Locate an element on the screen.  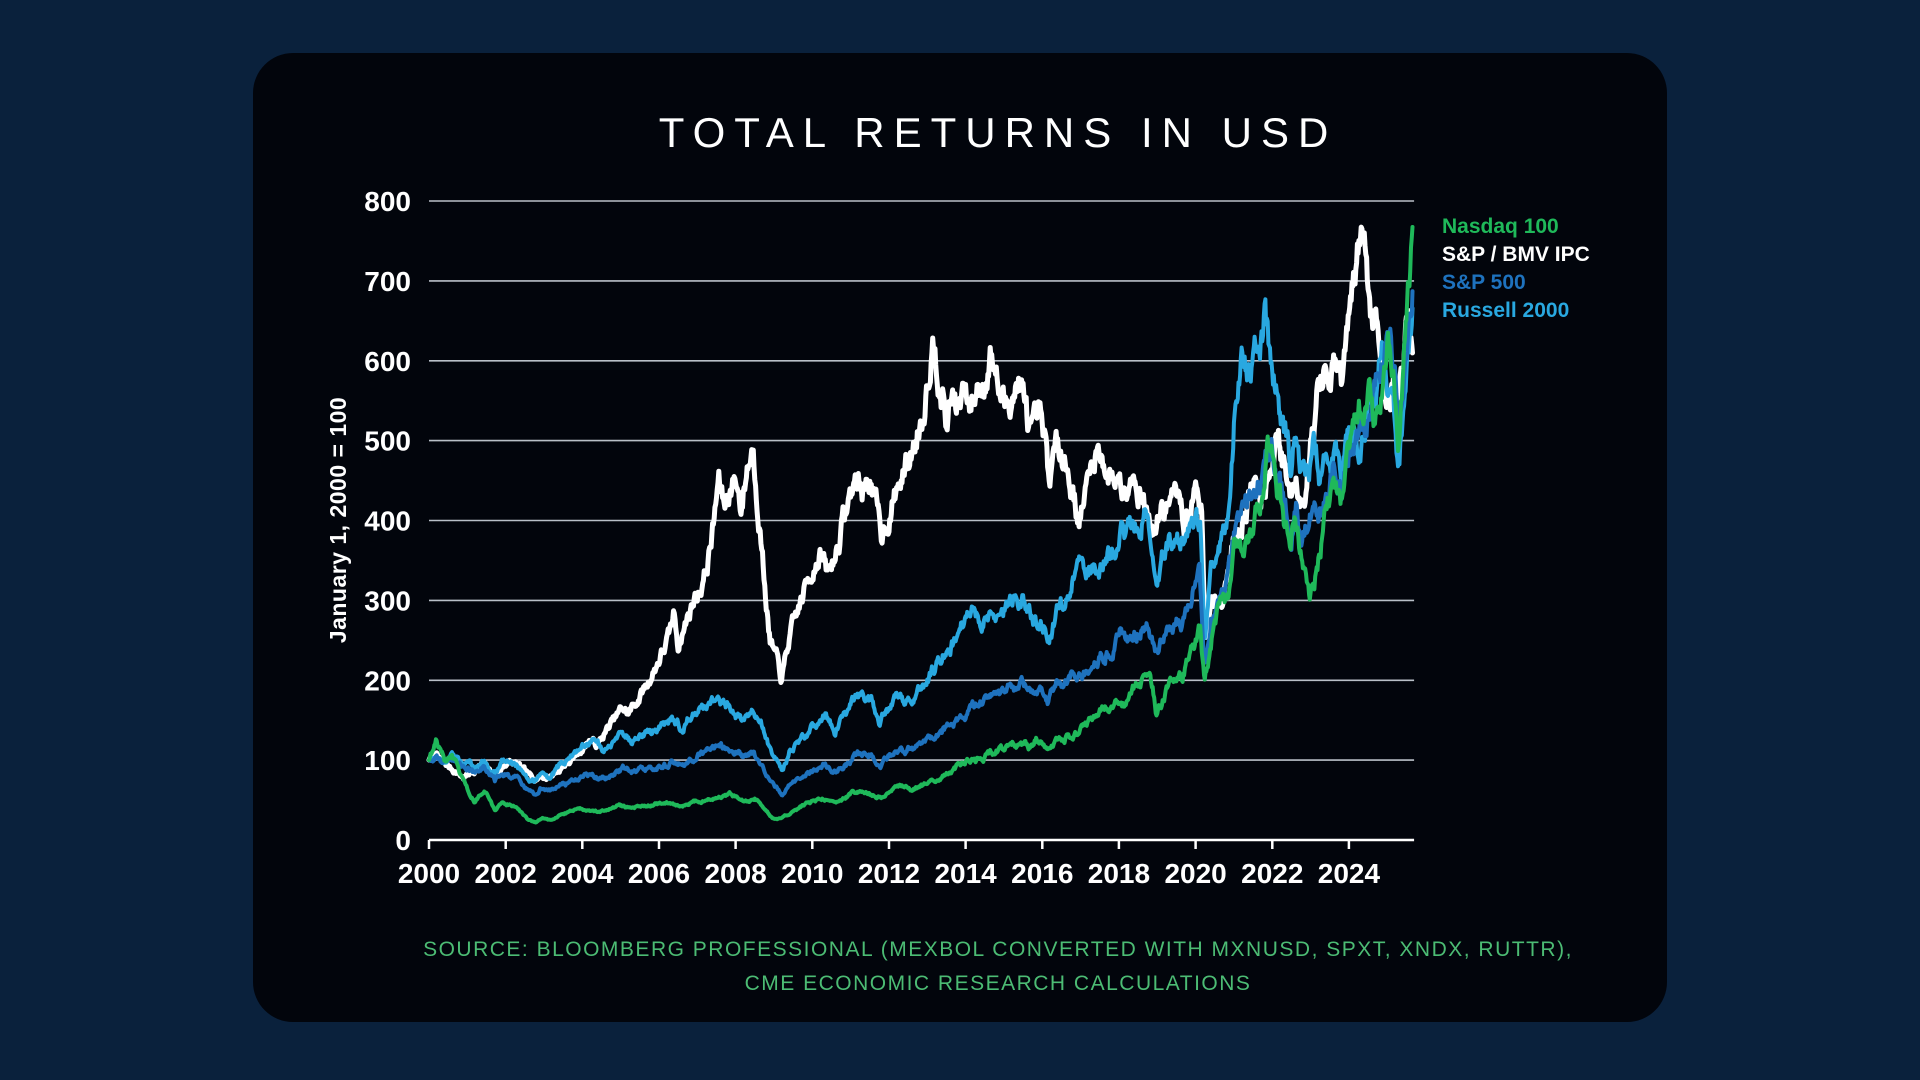
y-tick-label: 200 is located at coordinates (387, 680).